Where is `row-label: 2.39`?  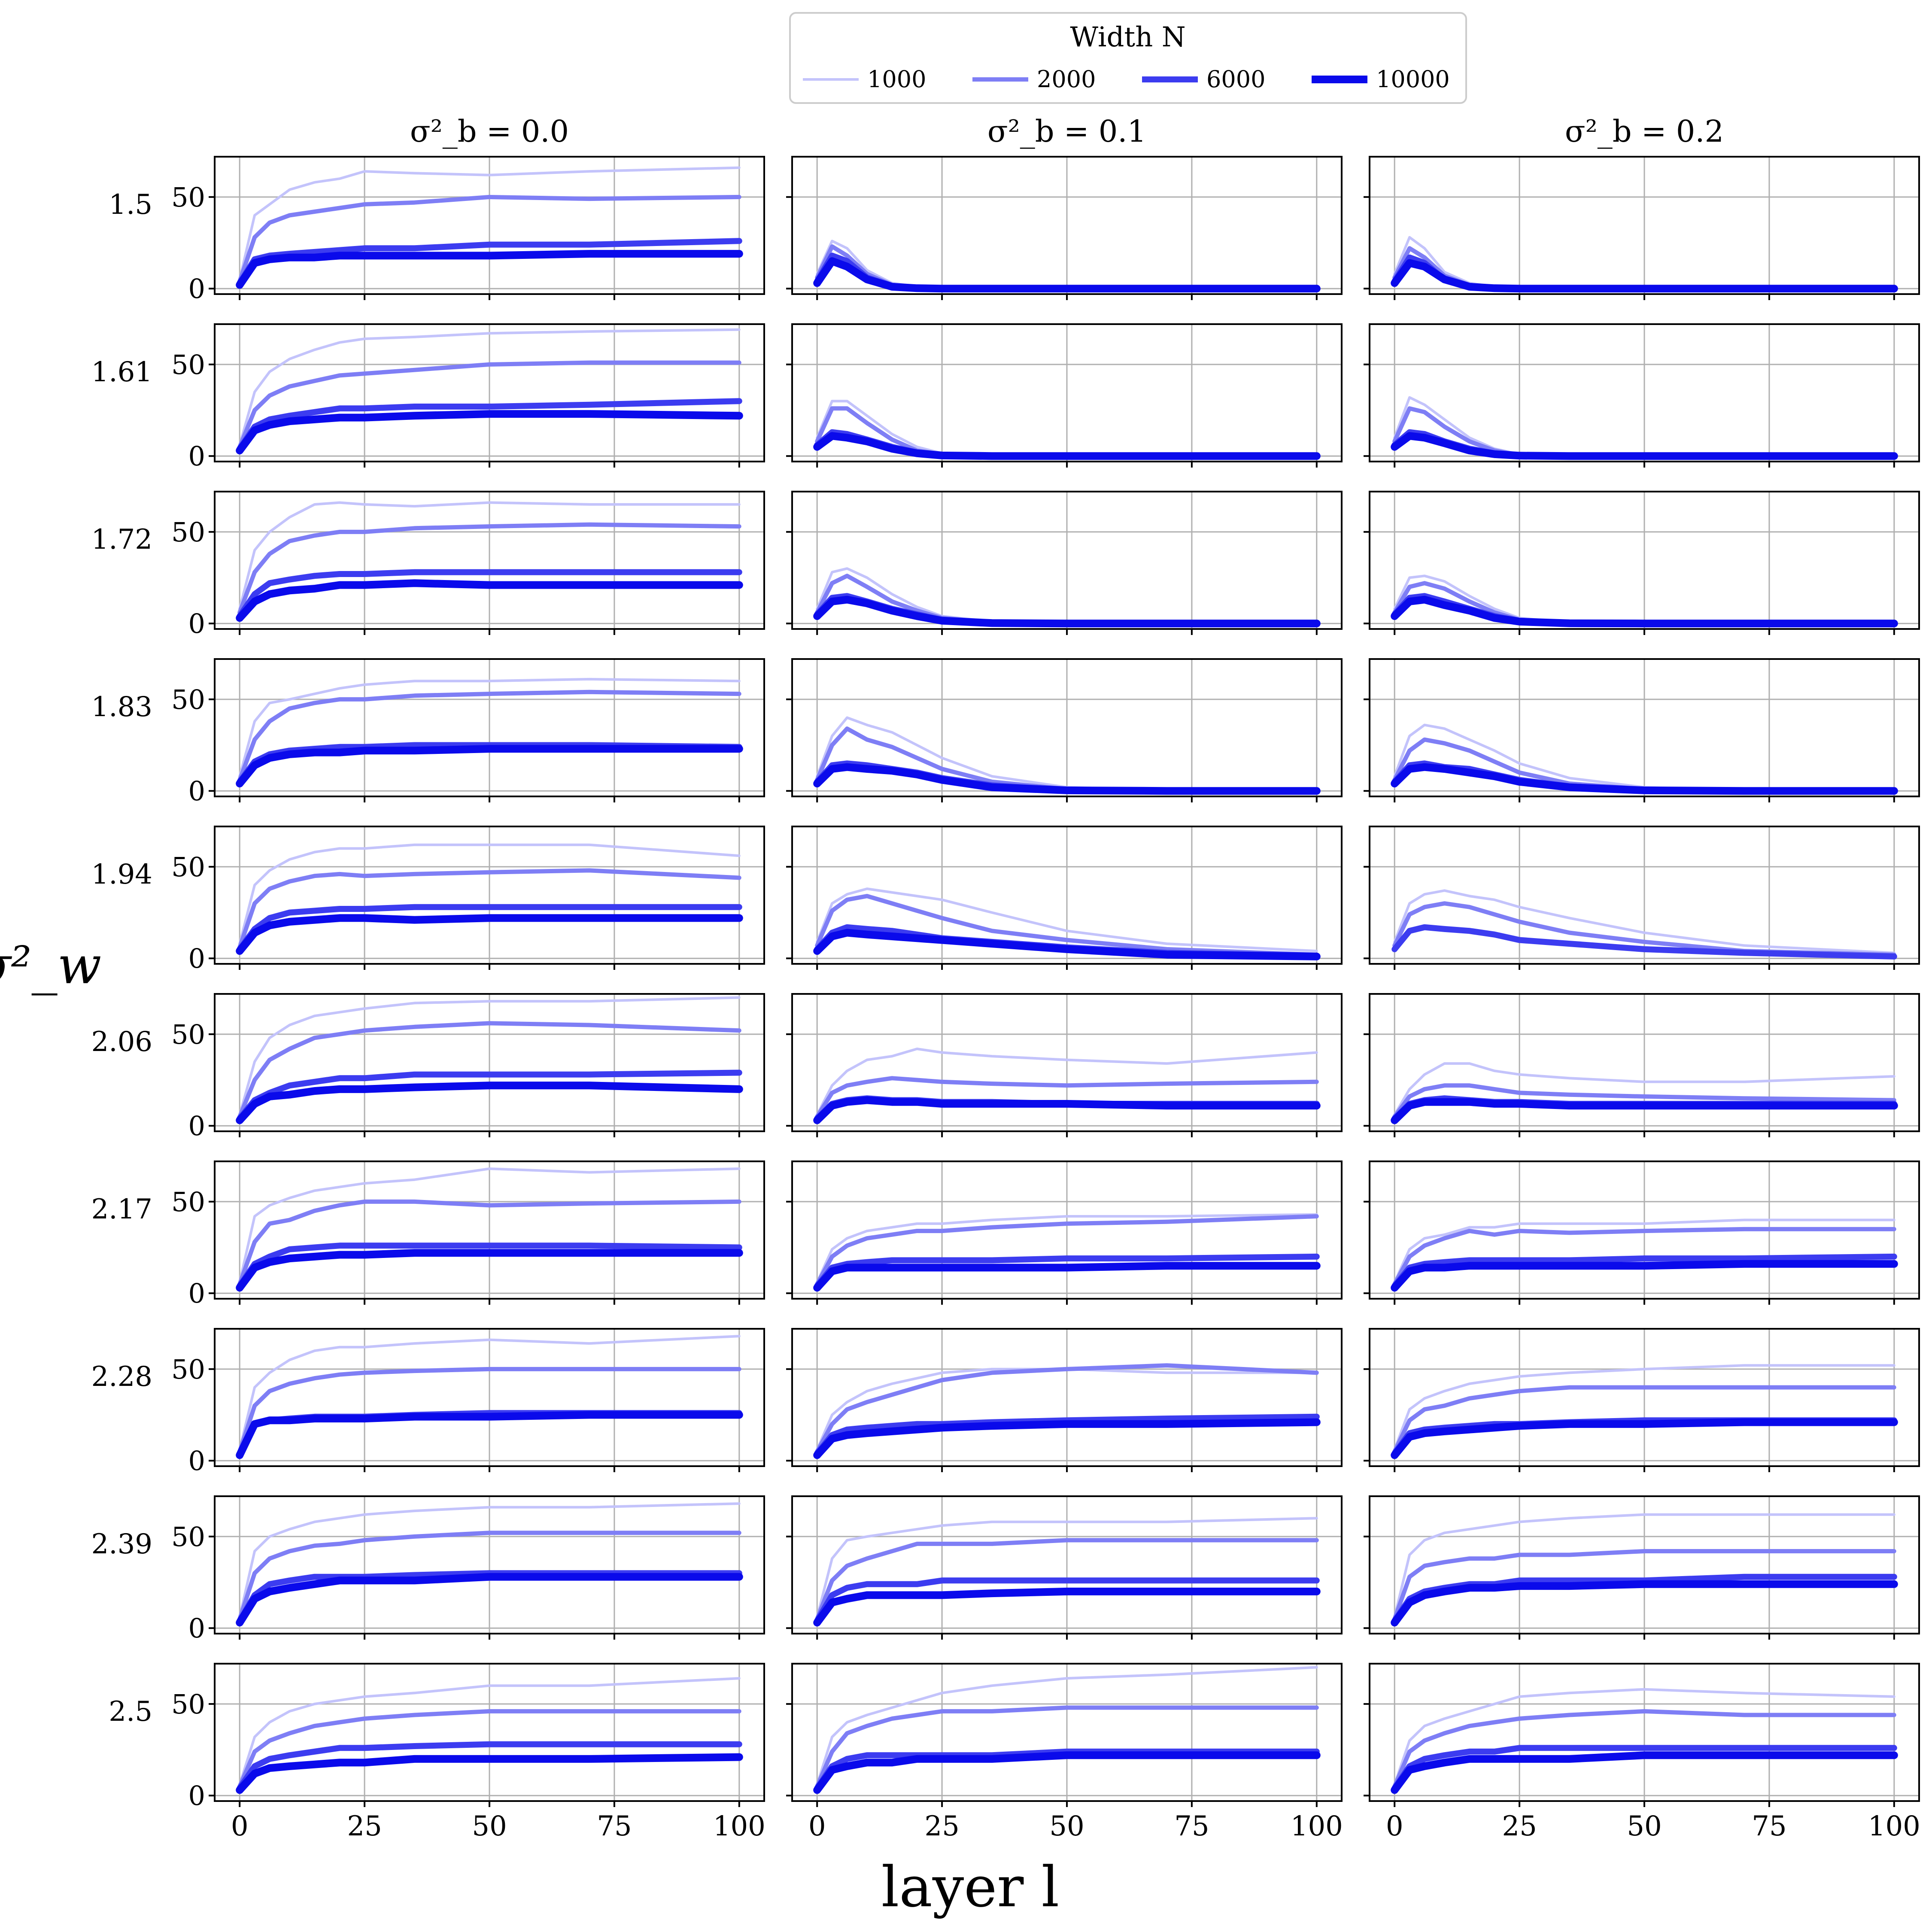
row-label: 2.39 is located at coordinates (122, 1544).